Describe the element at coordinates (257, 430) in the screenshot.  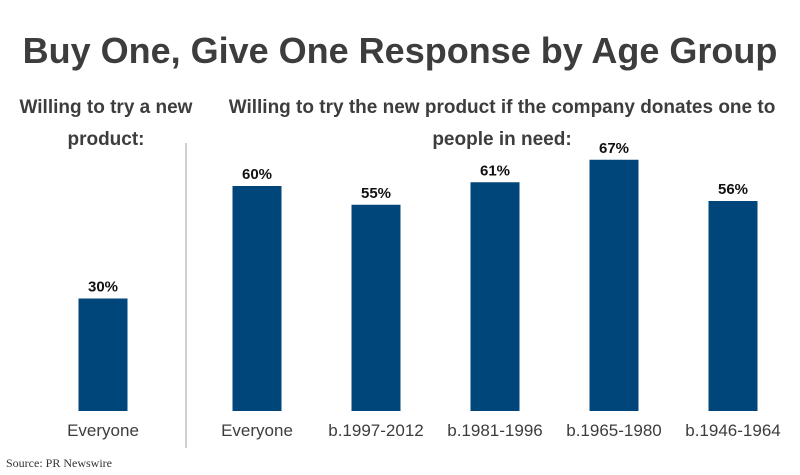
I see `category-label-1-0: Everyone` at that location.